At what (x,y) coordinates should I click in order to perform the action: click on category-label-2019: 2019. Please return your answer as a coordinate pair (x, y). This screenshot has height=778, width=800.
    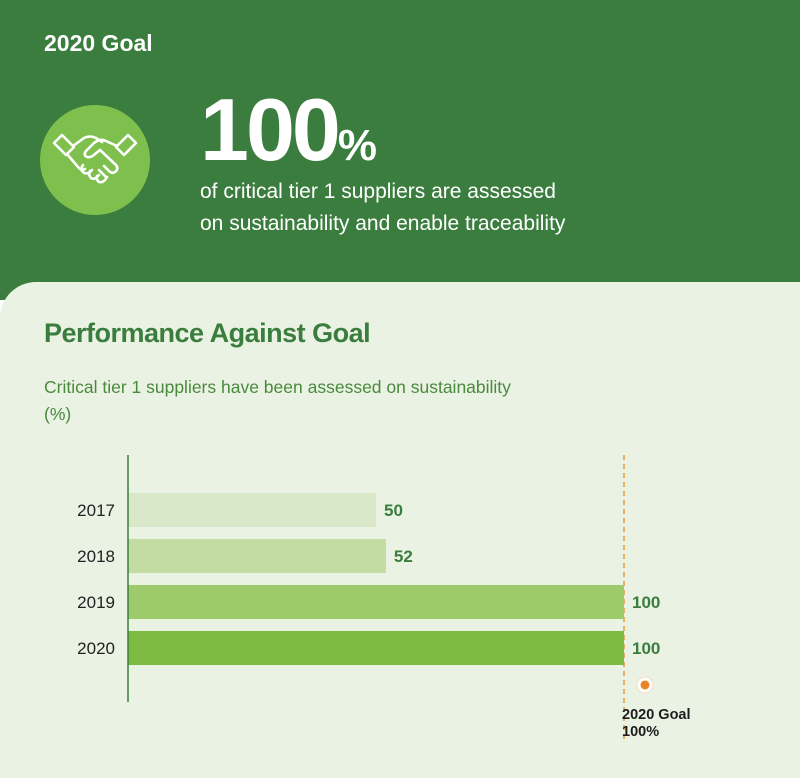
    Looking at the image, I should click on (96, 602).